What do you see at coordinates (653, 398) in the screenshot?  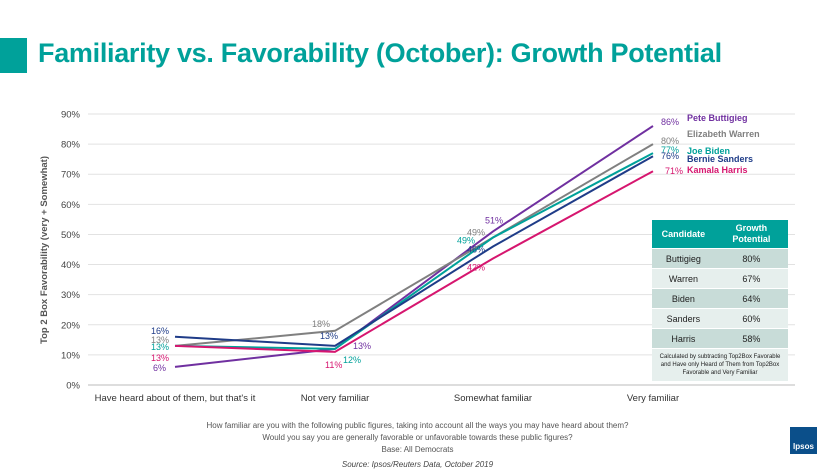 I see `x-tick-label: Very familiar` at bounding box center [653, 398].